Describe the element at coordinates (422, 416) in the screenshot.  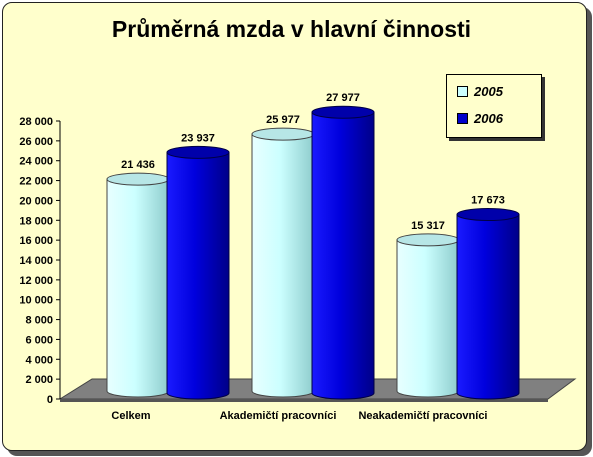
I see `category-label-2: Neakademičtí pracovníci` at that location.